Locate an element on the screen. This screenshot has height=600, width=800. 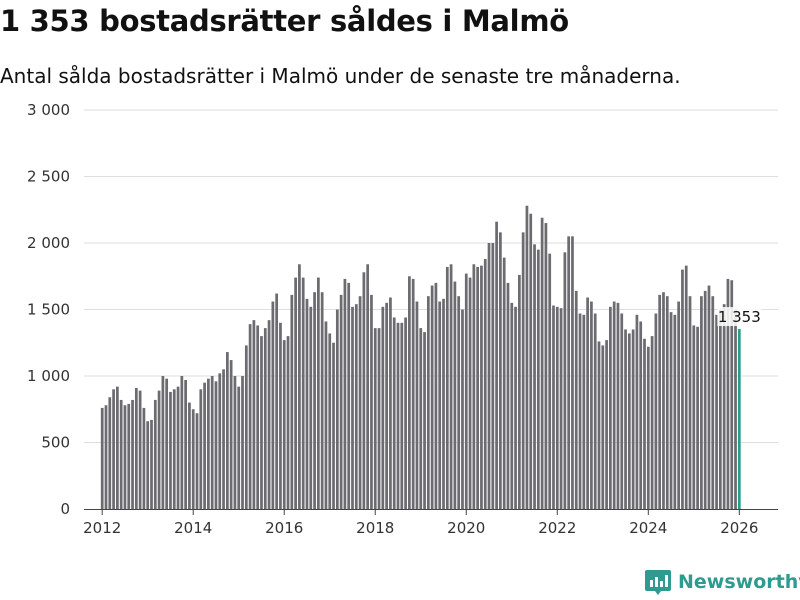
annotation-background is located at coordinates (739, 317).